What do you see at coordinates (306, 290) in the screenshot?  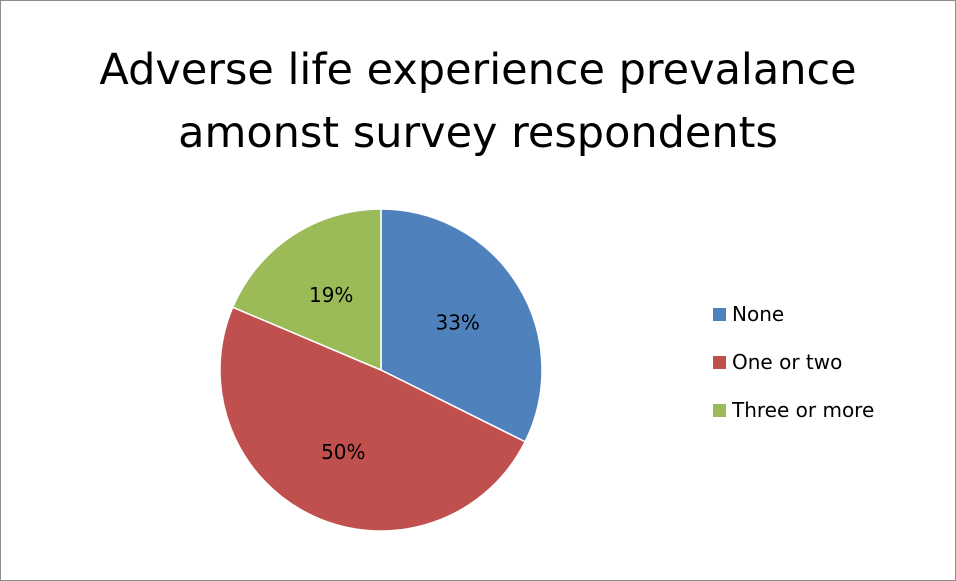 I see `pie-slice-three-or-more` at bounding box center [306, 290].